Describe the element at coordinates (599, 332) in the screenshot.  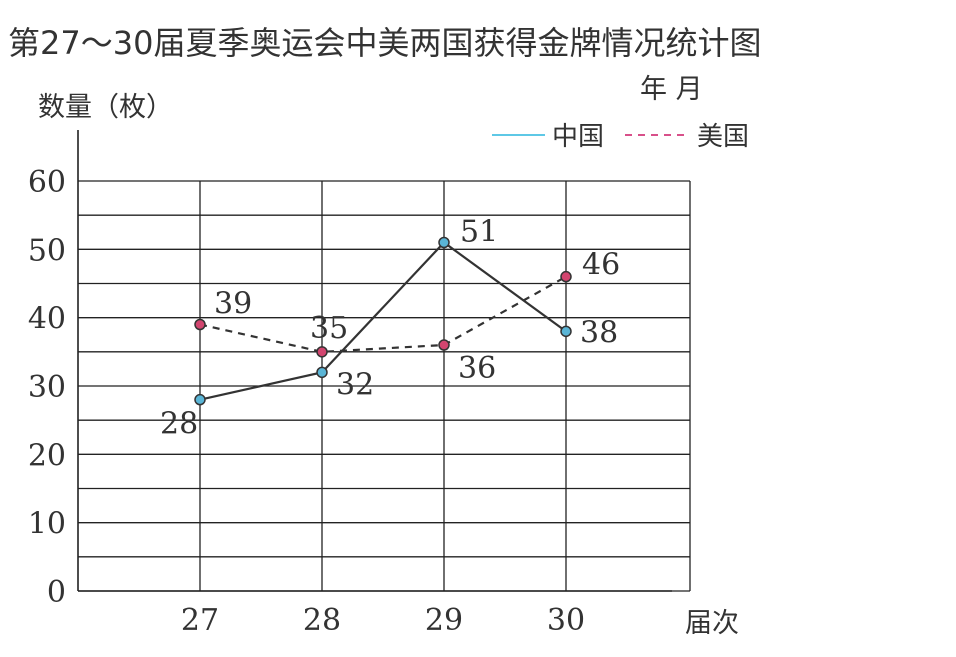
I see `data-label: 38` at that location.